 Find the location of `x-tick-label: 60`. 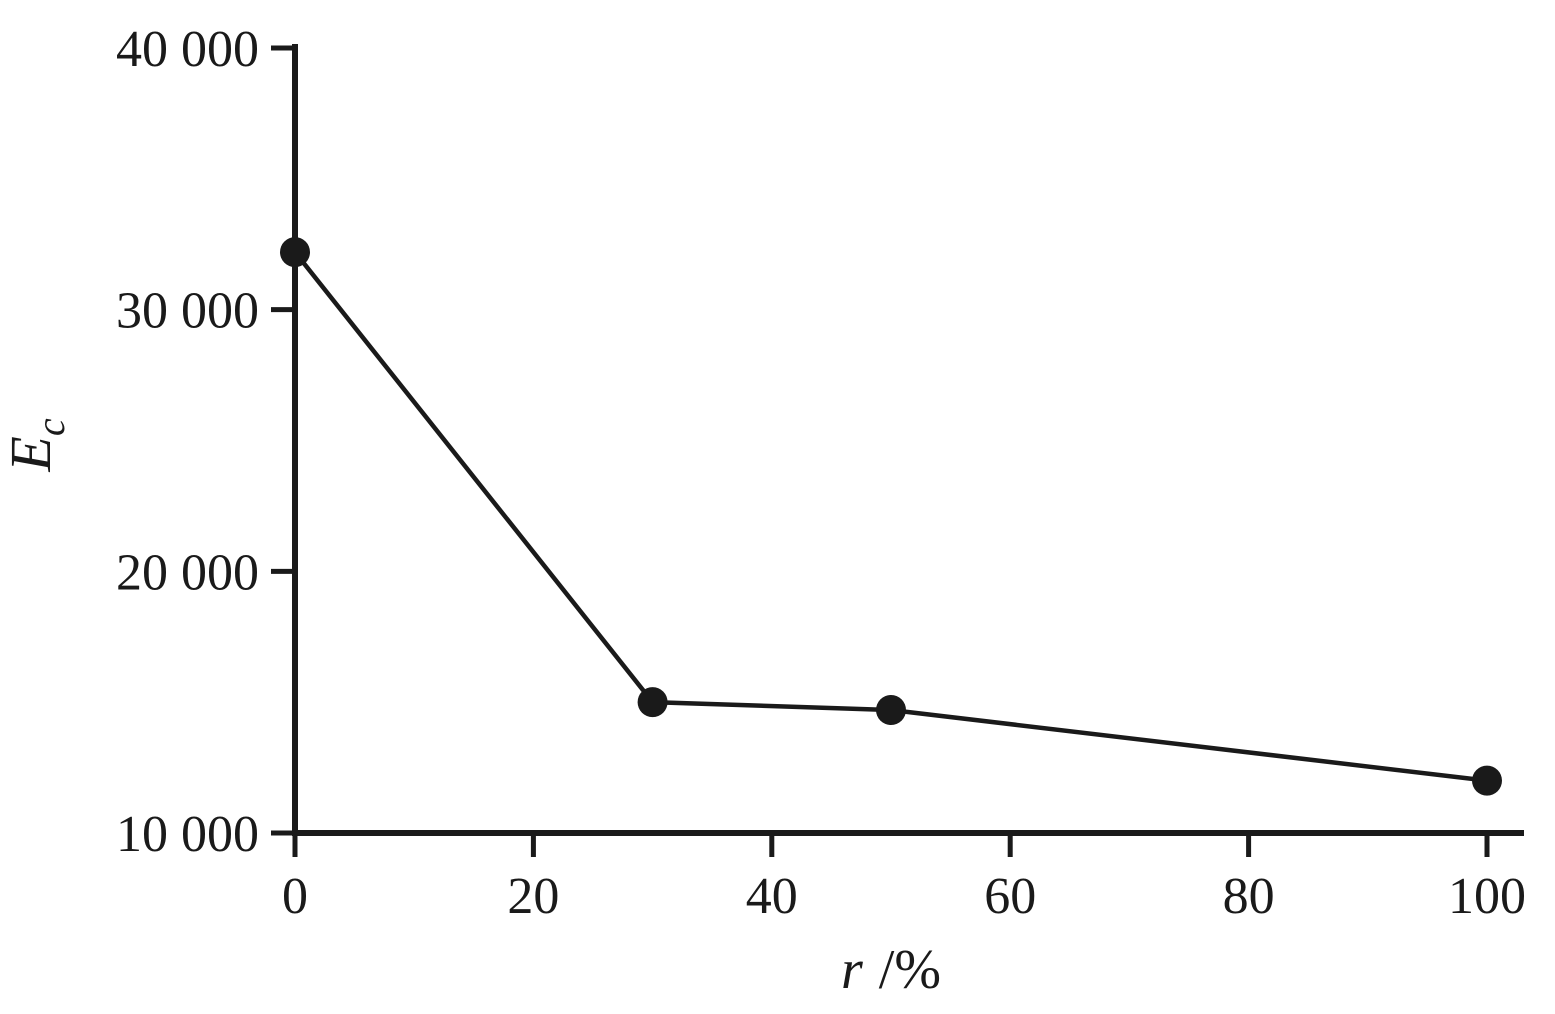

x-tick-label: 60 is located at coordinates (1010, 896).